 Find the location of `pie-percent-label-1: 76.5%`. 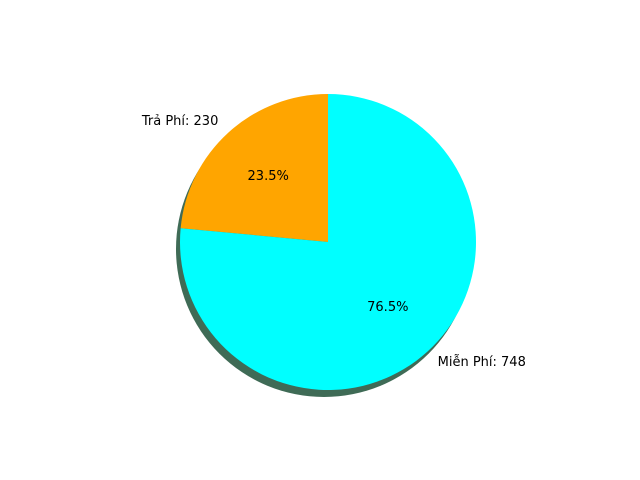

pie-percent-label-1: 76.5% is located at coordinates (387, 307).